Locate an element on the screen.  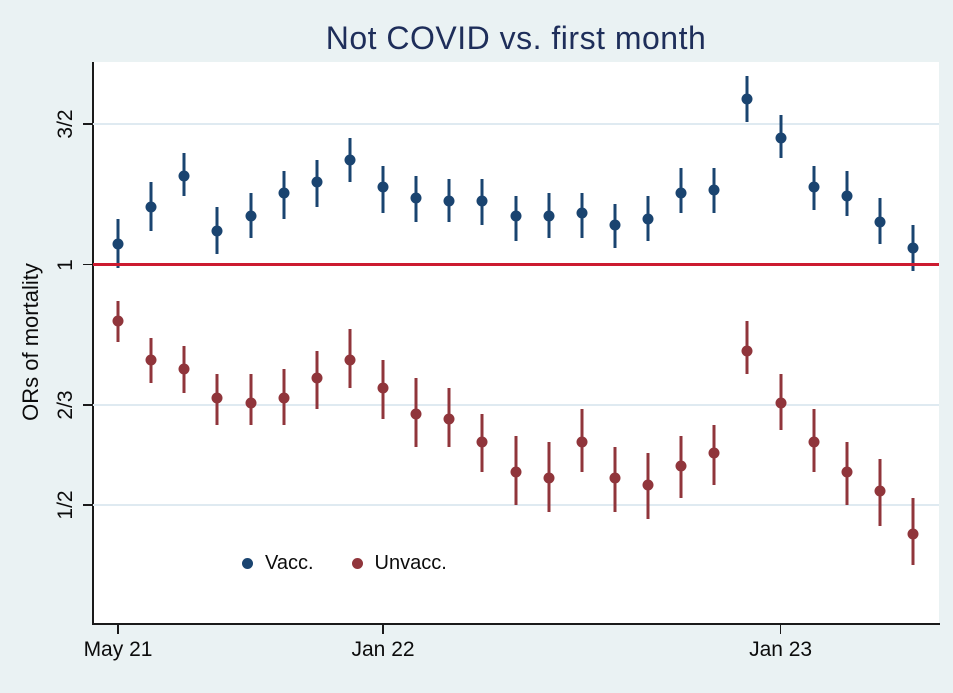
chart-title: Not COVID vs. first month is located at coordinates (516, 38).